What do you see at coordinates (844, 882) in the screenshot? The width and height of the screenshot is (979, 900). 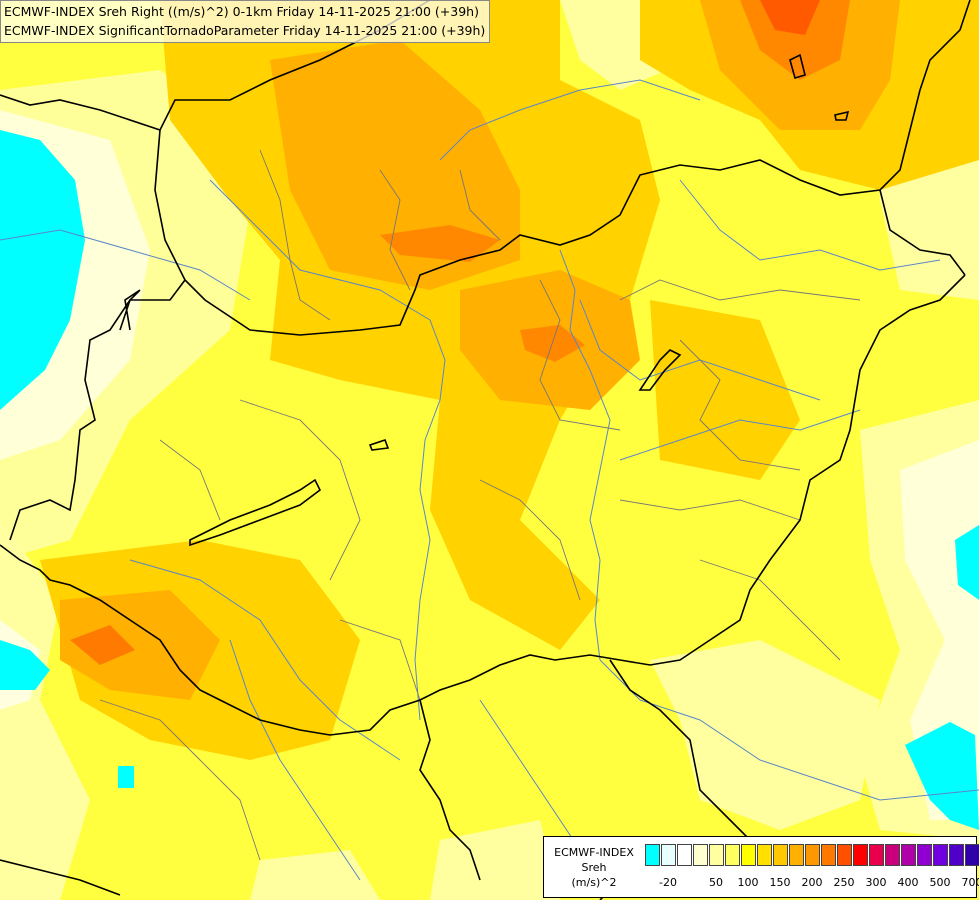 I see `legend-tick-label: 250` at bounding box center [844, 882].